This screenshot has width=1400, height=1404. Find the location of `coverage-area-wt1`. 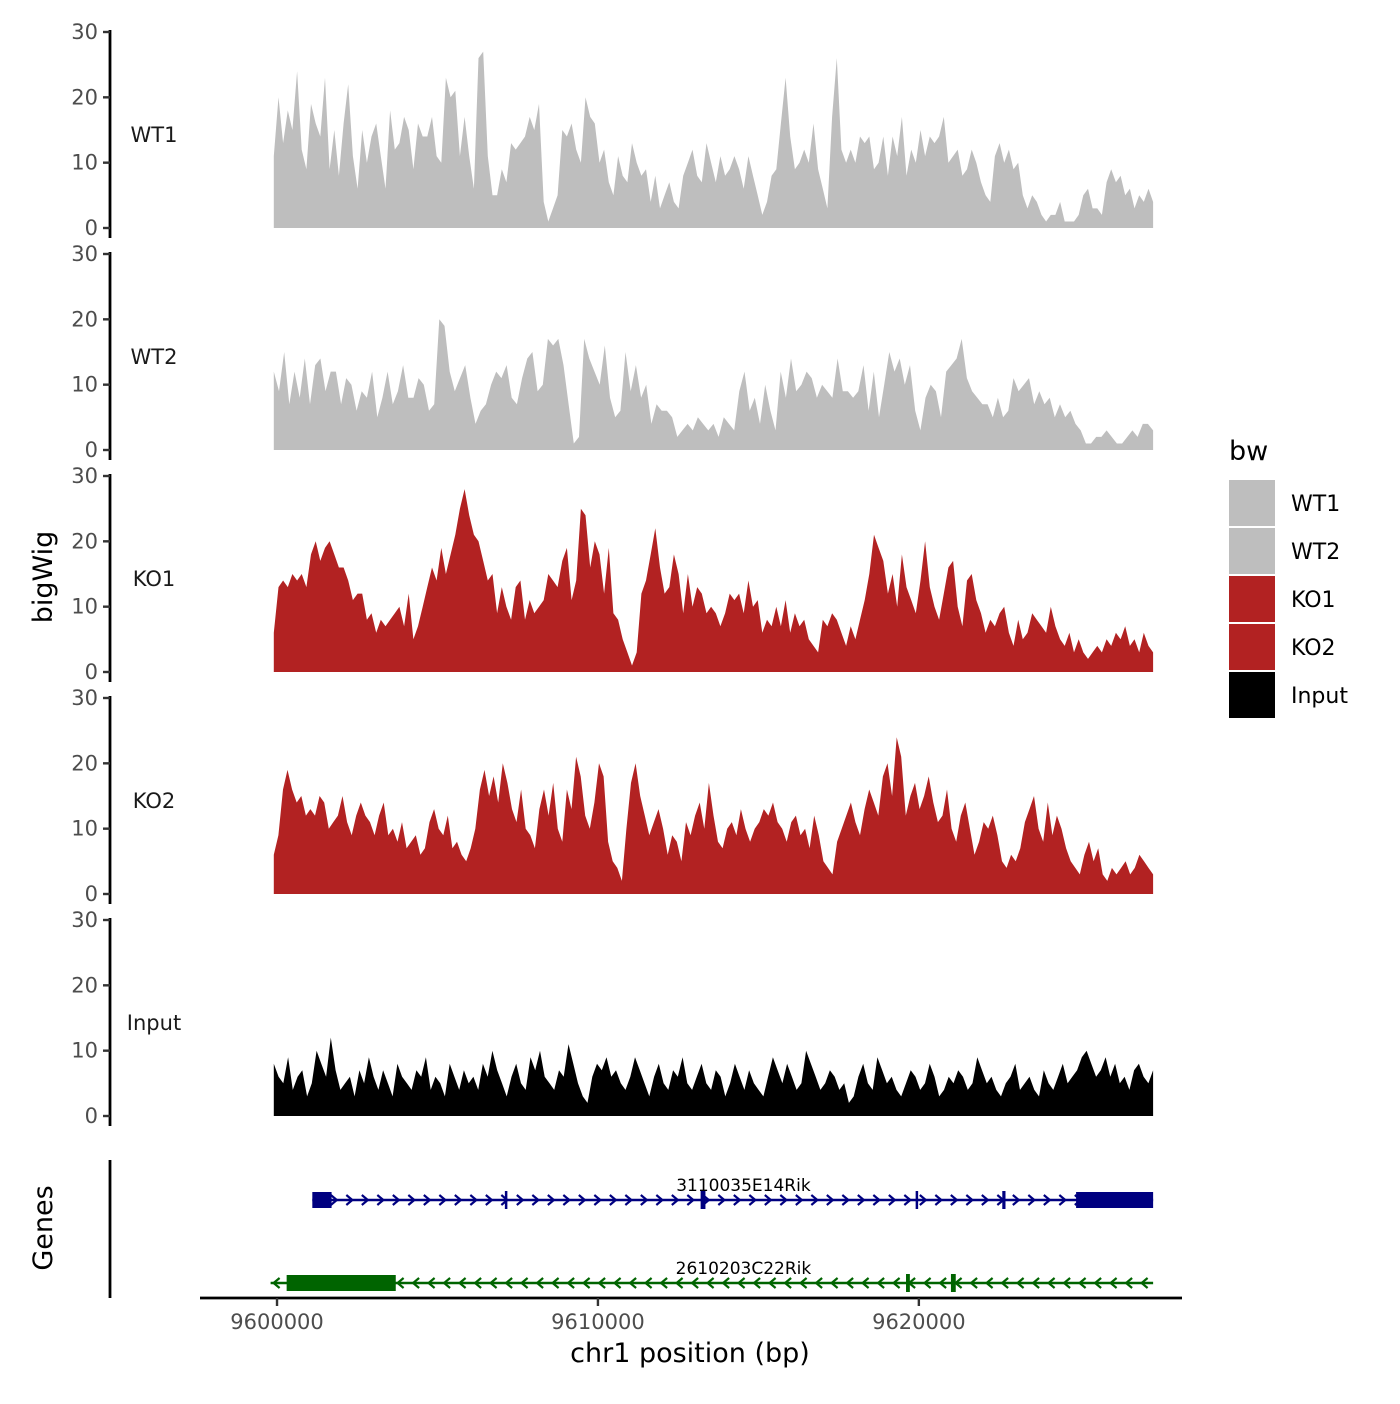

coverage-area-wt1 is located at coordinates (713, 139).